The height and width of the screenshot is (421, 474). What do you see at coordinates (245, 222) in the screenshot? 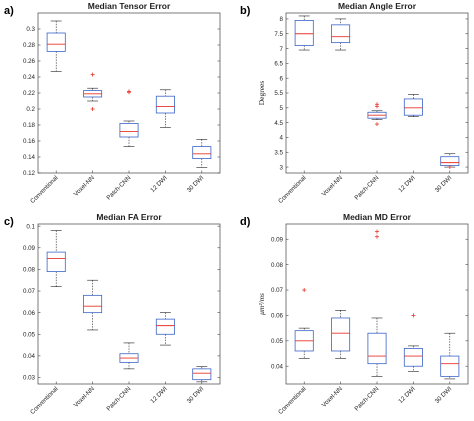
I see `panel-label: d)` at bounding box center [245, 222].